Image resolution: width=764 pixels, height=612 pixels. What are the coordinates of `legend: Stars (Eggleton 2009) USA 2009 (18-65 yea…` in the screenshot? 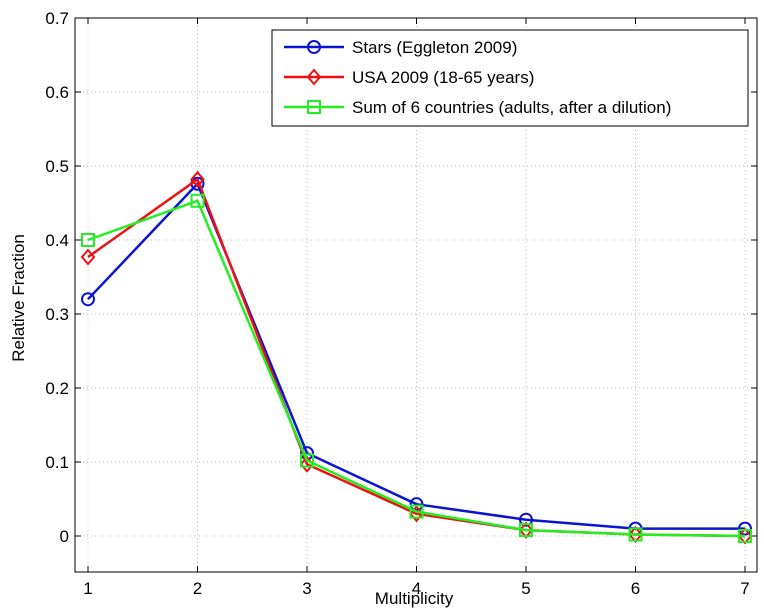 It's located at (510, 78).